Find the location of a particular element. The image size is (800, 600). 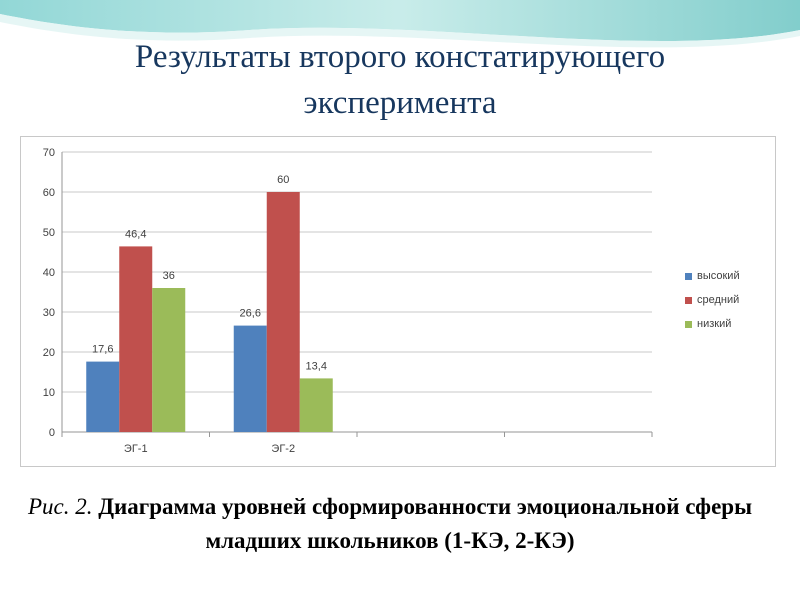

y-tick-label: 50 is located at coordinates (49, 233).